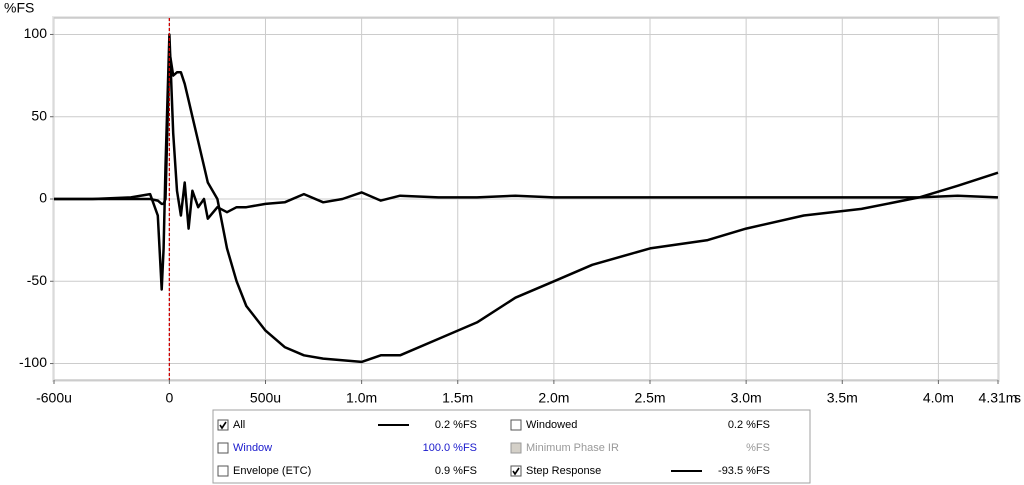  What do you see at coordinates (361, 398) in the screenshot?
I see `x-tick-label: 1.0m` at bounding box center [361, 398].